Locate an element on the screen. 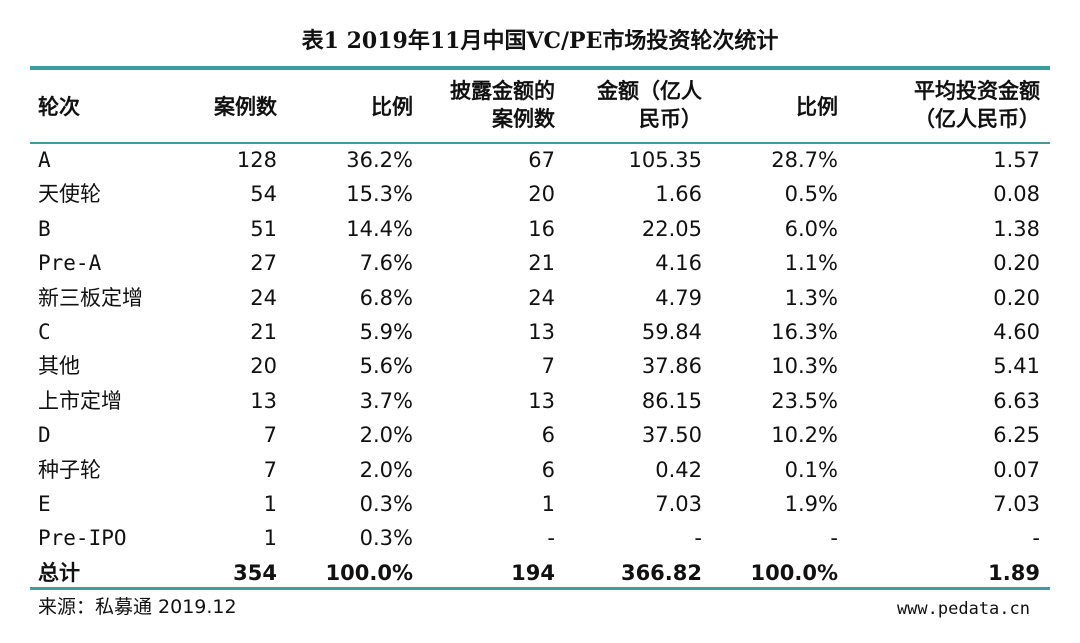  table-cell: Pre-IPO is located at coordinates (82, 538).